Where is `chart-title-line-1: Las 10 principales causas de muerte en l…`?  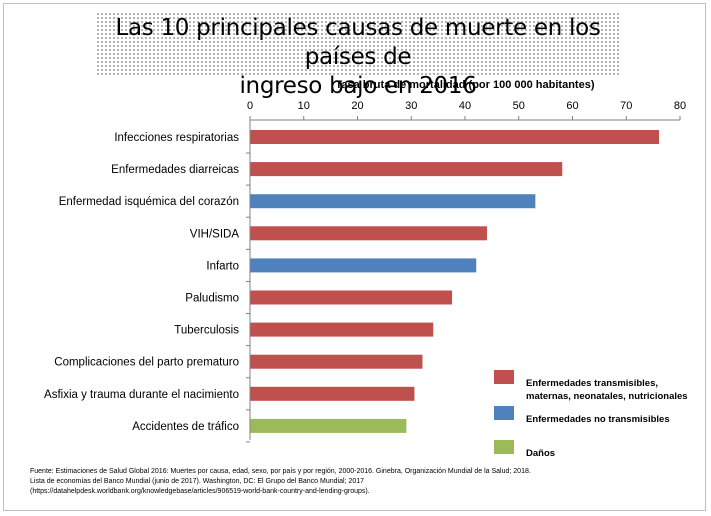
chart-title-line-1: Las 10 principales causas de muerte en l… is located at coordinates (358, 42).